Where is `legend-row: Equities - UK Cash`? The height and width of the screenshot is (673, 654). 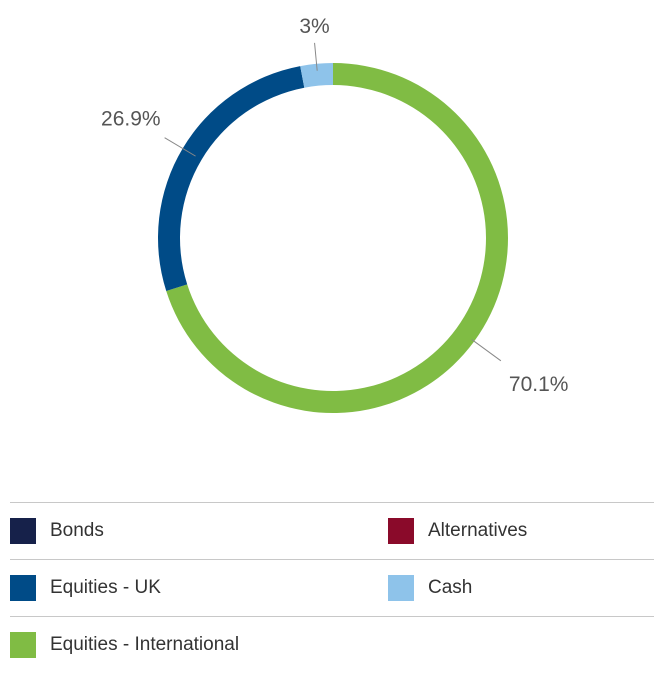
legend-row: Equities - UK Cash is located at coordinates (332, 587).